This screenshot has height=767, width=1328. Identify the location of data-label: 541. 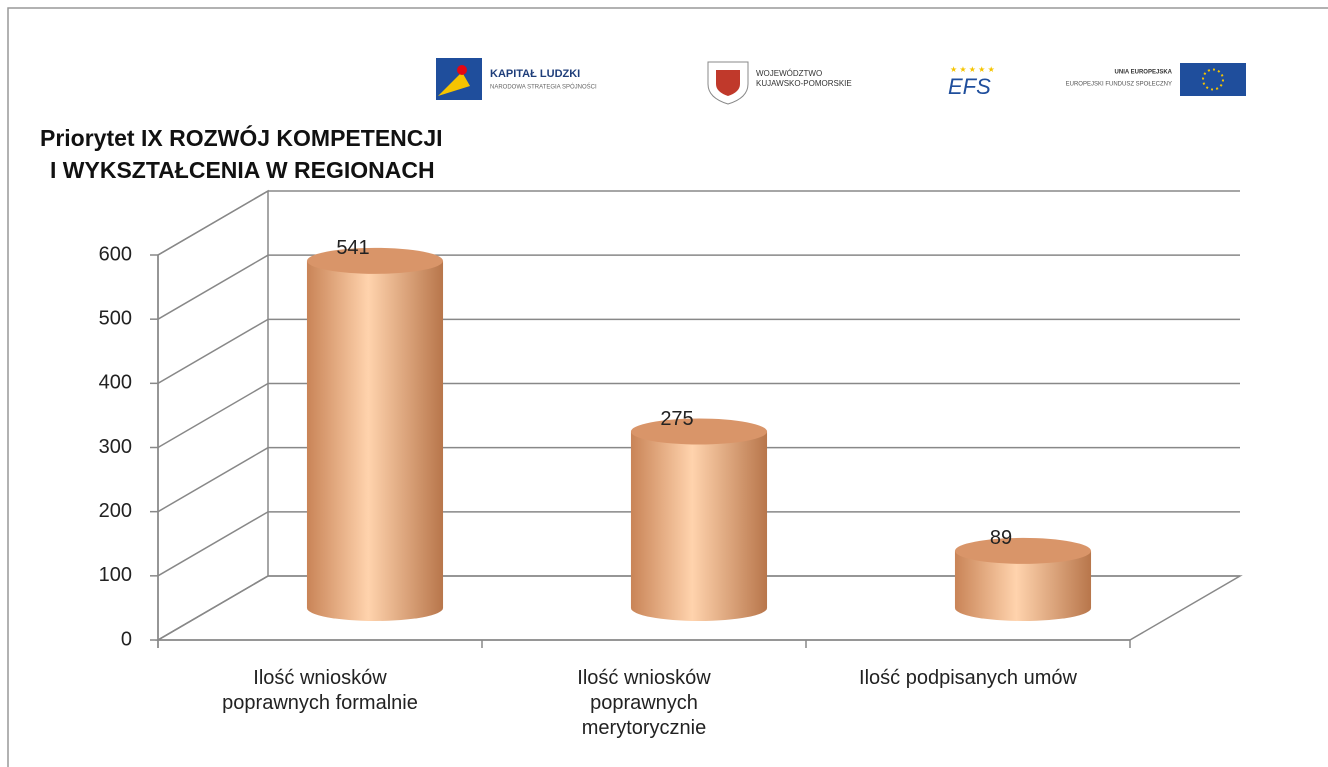
(352, 248).